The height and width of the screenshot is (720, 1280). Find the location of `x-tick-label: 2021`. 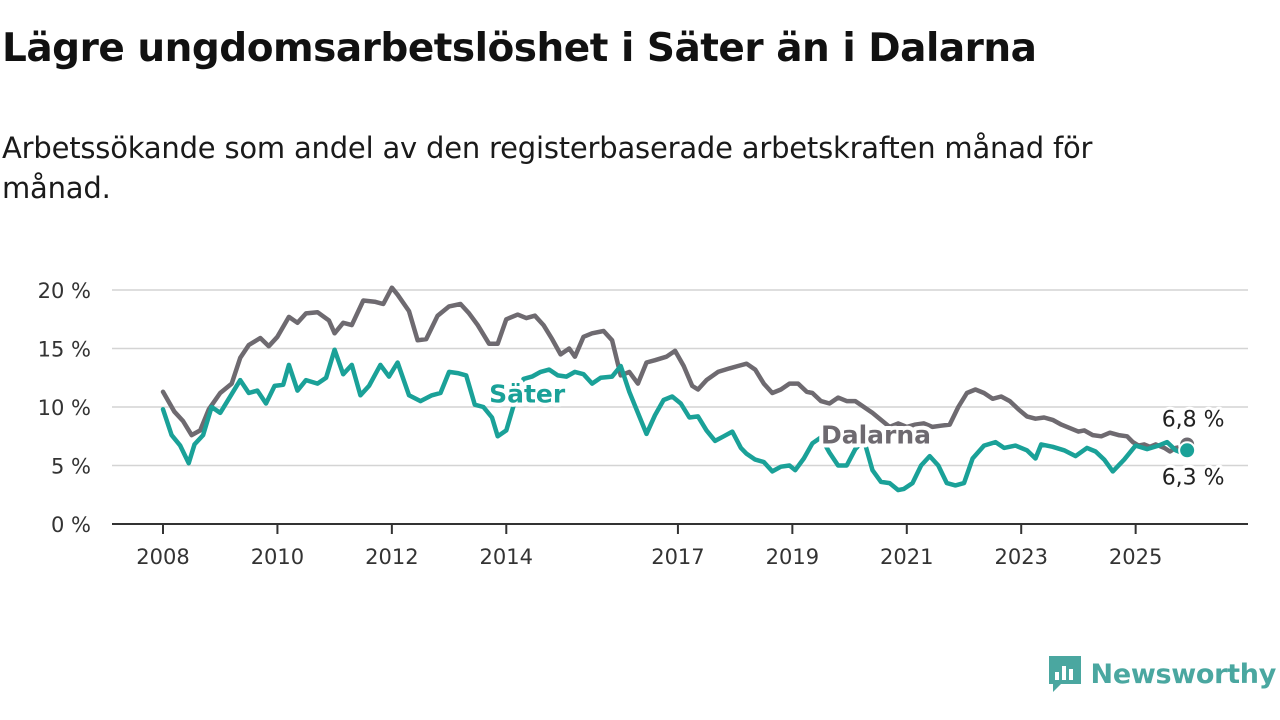

x-tick-label: 2021 is located at coordinates (906, 557).